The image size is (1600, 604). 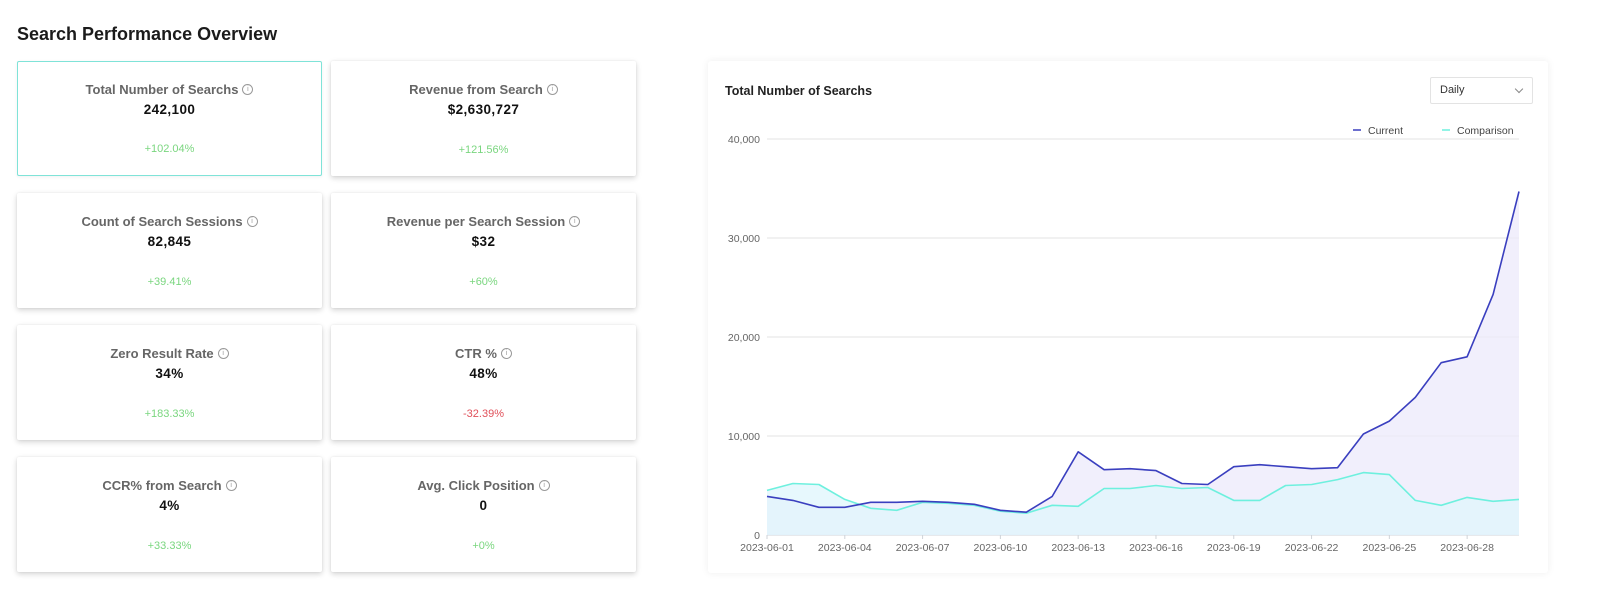 I want to click on kpi-card-ccr: CCR% from Search i 4% +33.33%, so click(x=169, y=514).